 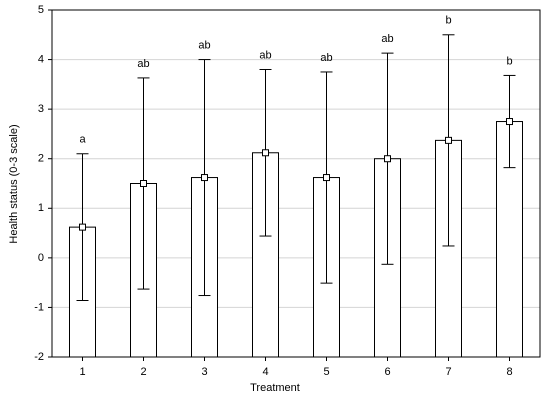 I want to click on x-tick-label: 5, so click(x=326, y=372).